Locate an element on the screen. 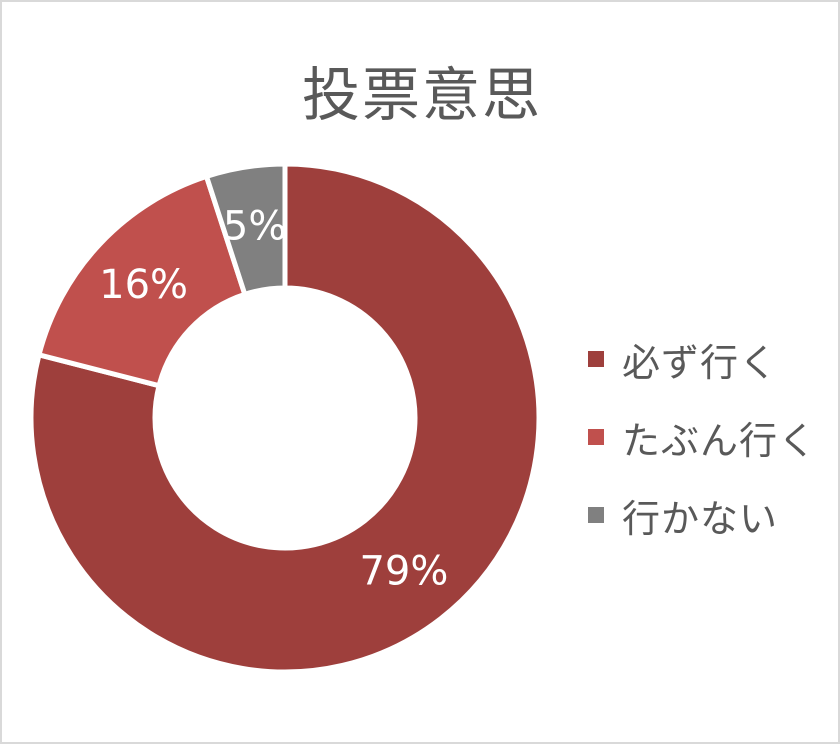  legend: 必ず行く たぶん行く 行かない is located at coordinates (702, 437).